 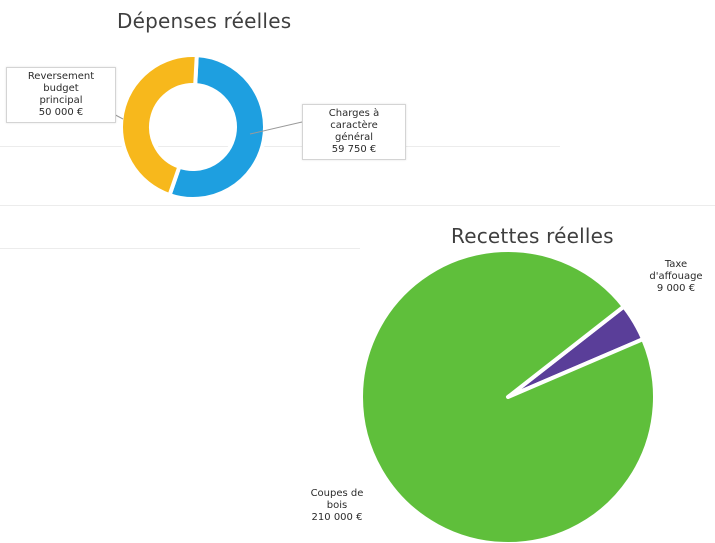 I want to click on label-line: Coupes de, so click(x=337, y=493).